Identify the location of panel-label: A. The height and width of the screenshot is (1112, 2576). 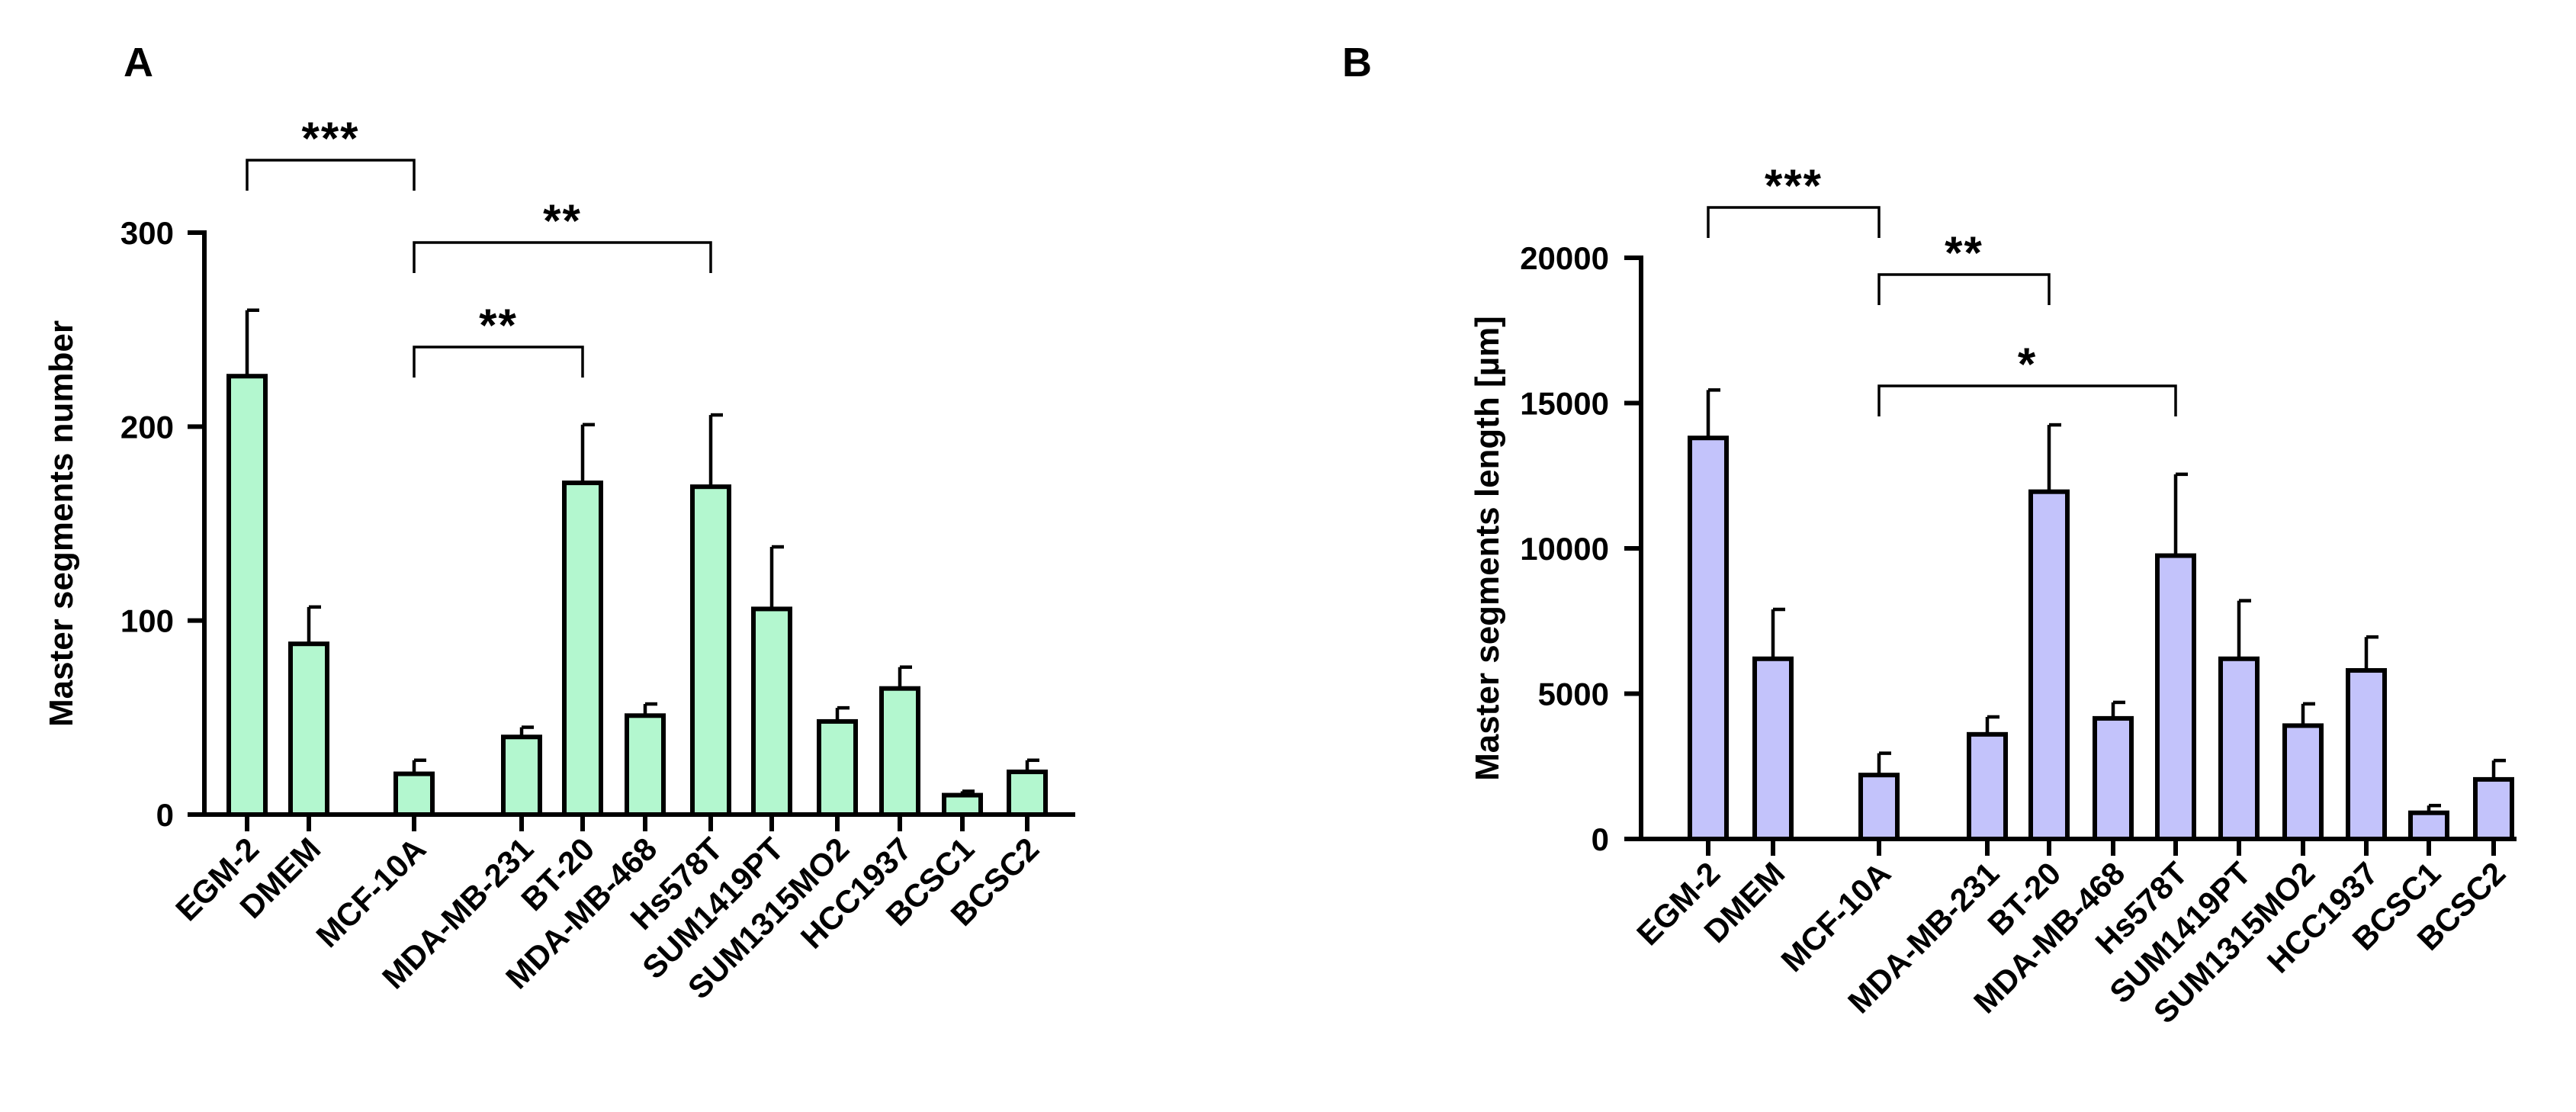
(138, 63).